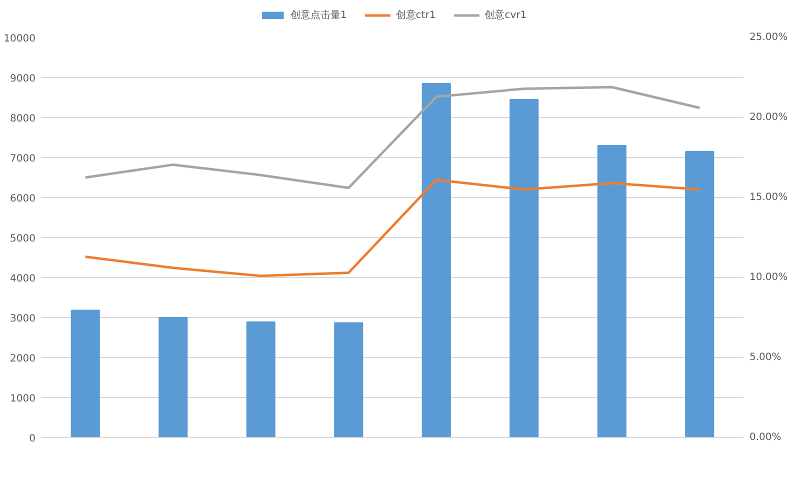 The image size is (793, 500). I want to click on y-tick-label: 3000, so click(23, 319).